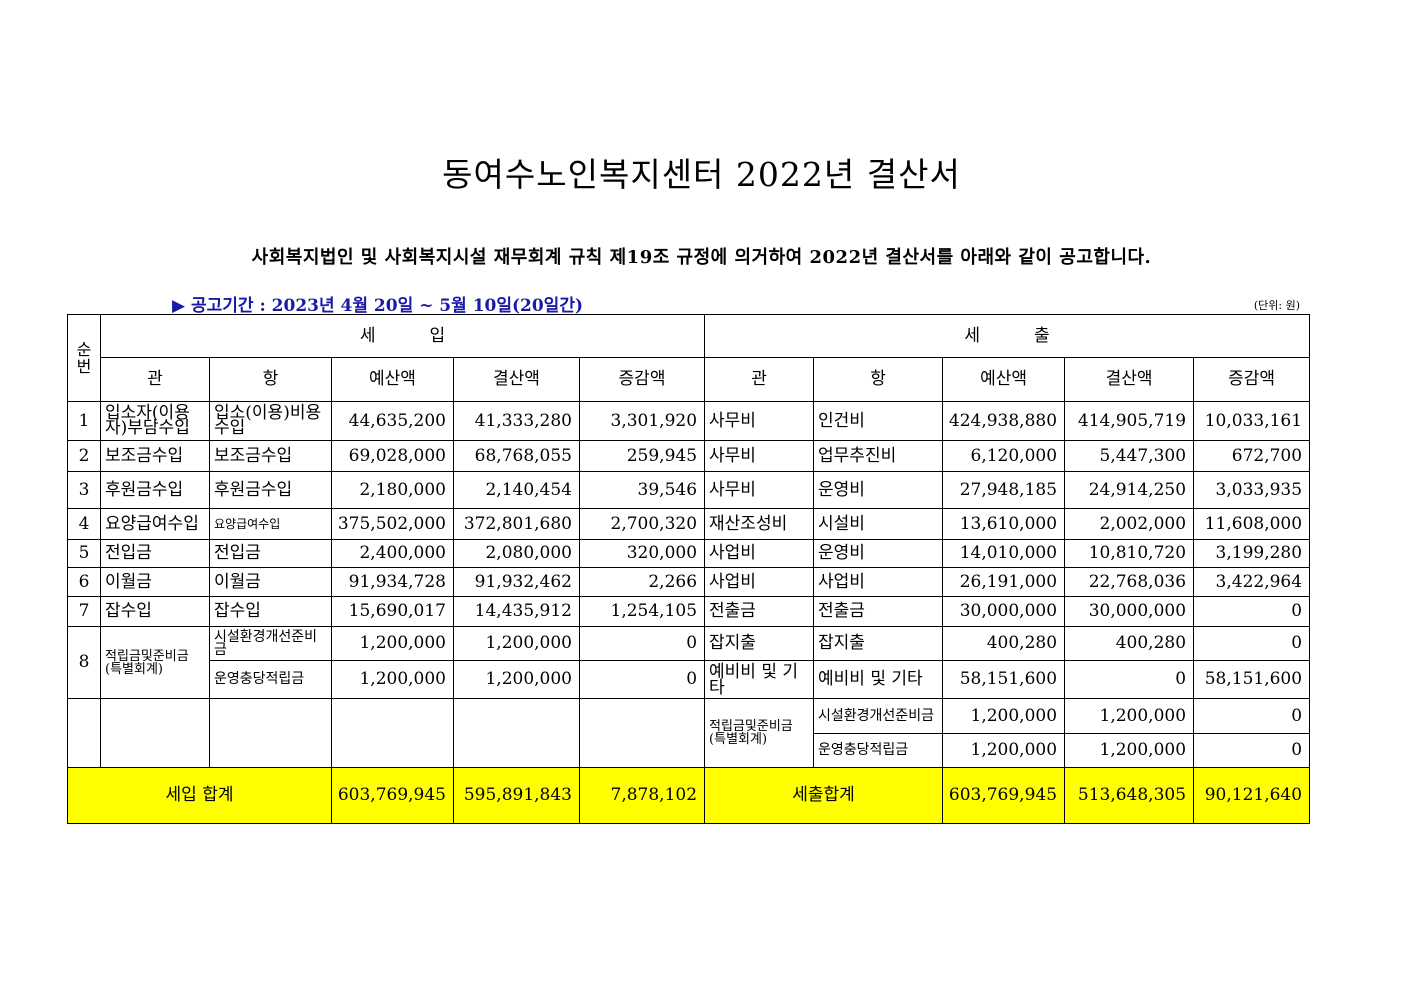 This screenshot has width=1403, height=992. I want to click on in-gwan-cell: 입소자(이용자)부담수입, so click(155, 421).